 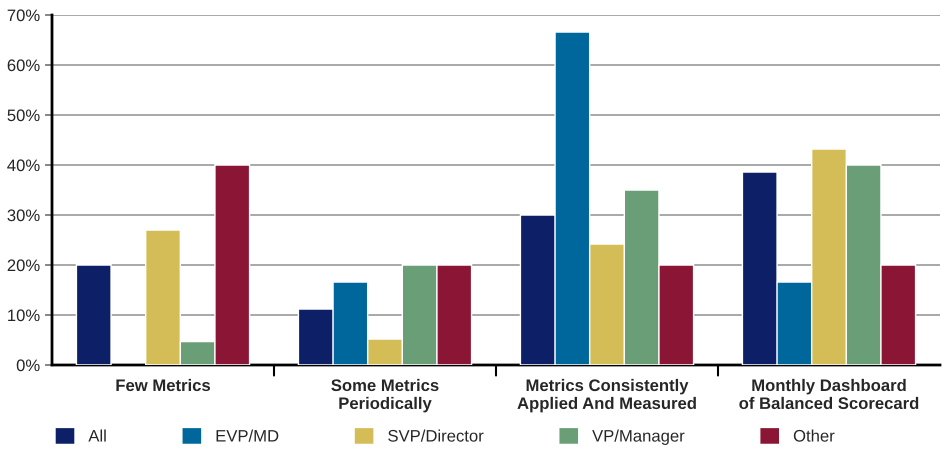 What do you see at coordinates (23, 215) in the screenshot?
I see `y-tick-label: 30%` at bounding box center [23, 215].